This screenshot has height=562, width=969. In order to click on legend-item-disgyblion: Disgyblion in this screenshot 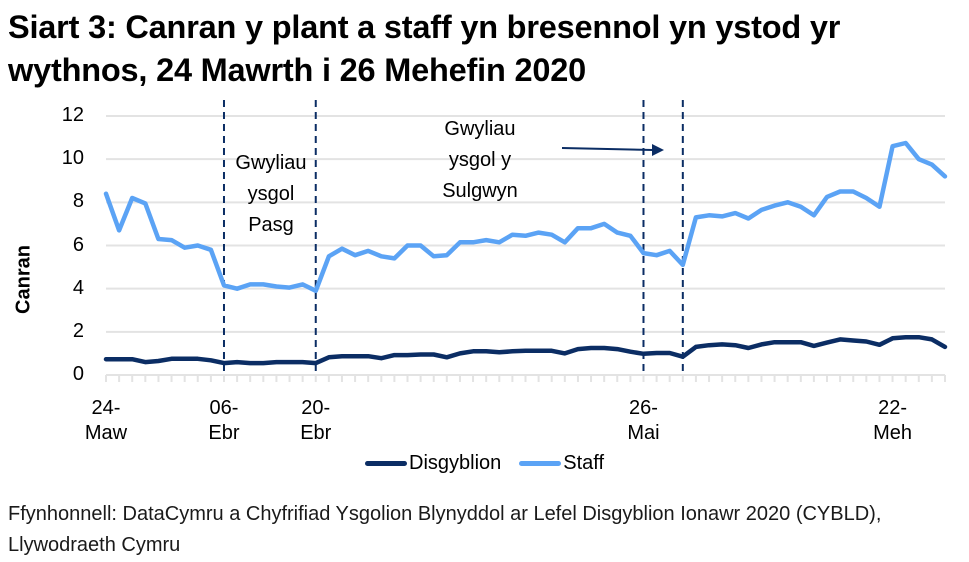, I will do `click(433, 463)`.